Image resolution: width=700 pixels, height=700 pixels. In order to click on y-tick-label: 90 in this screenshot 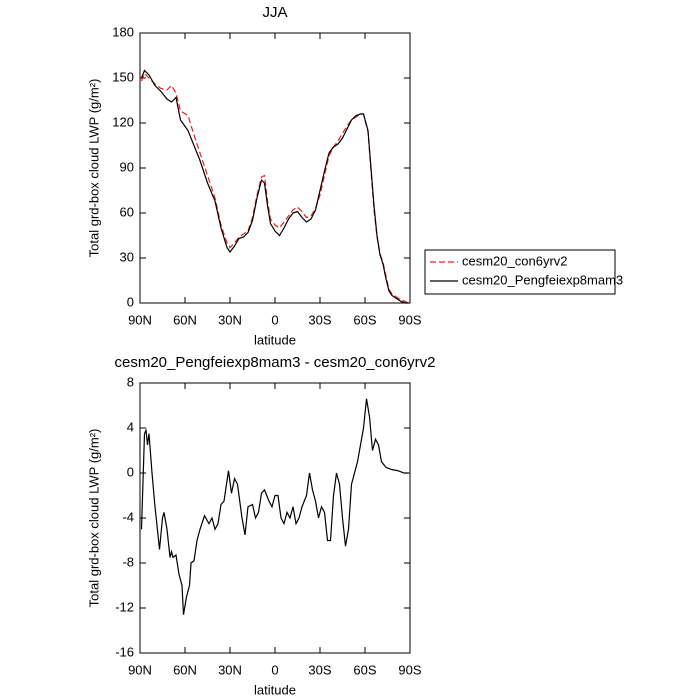, I will do `click(127, 166)`.